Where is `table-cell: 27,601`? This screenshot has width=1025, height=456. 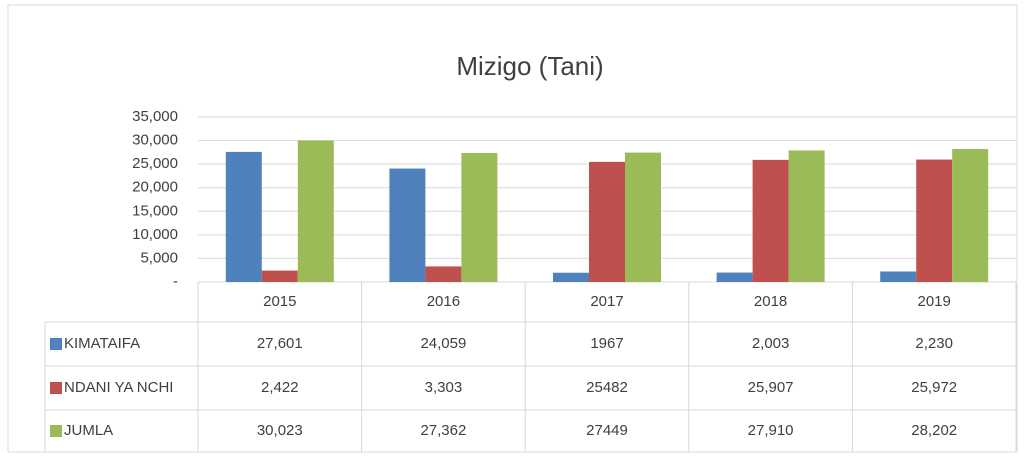 table-cell: 27,601 is located at coordinates (280, 343).